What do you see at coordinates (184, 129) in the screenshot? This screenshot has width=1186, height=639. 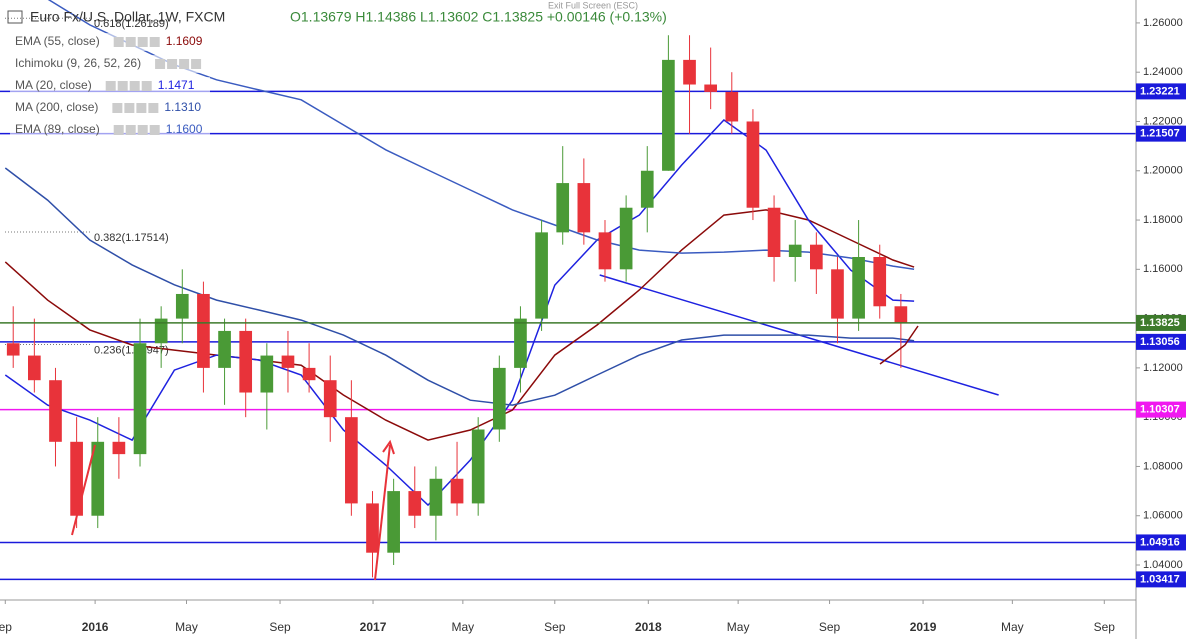 I see `legend-value: 1.1600` at bounding box center [184, 129].